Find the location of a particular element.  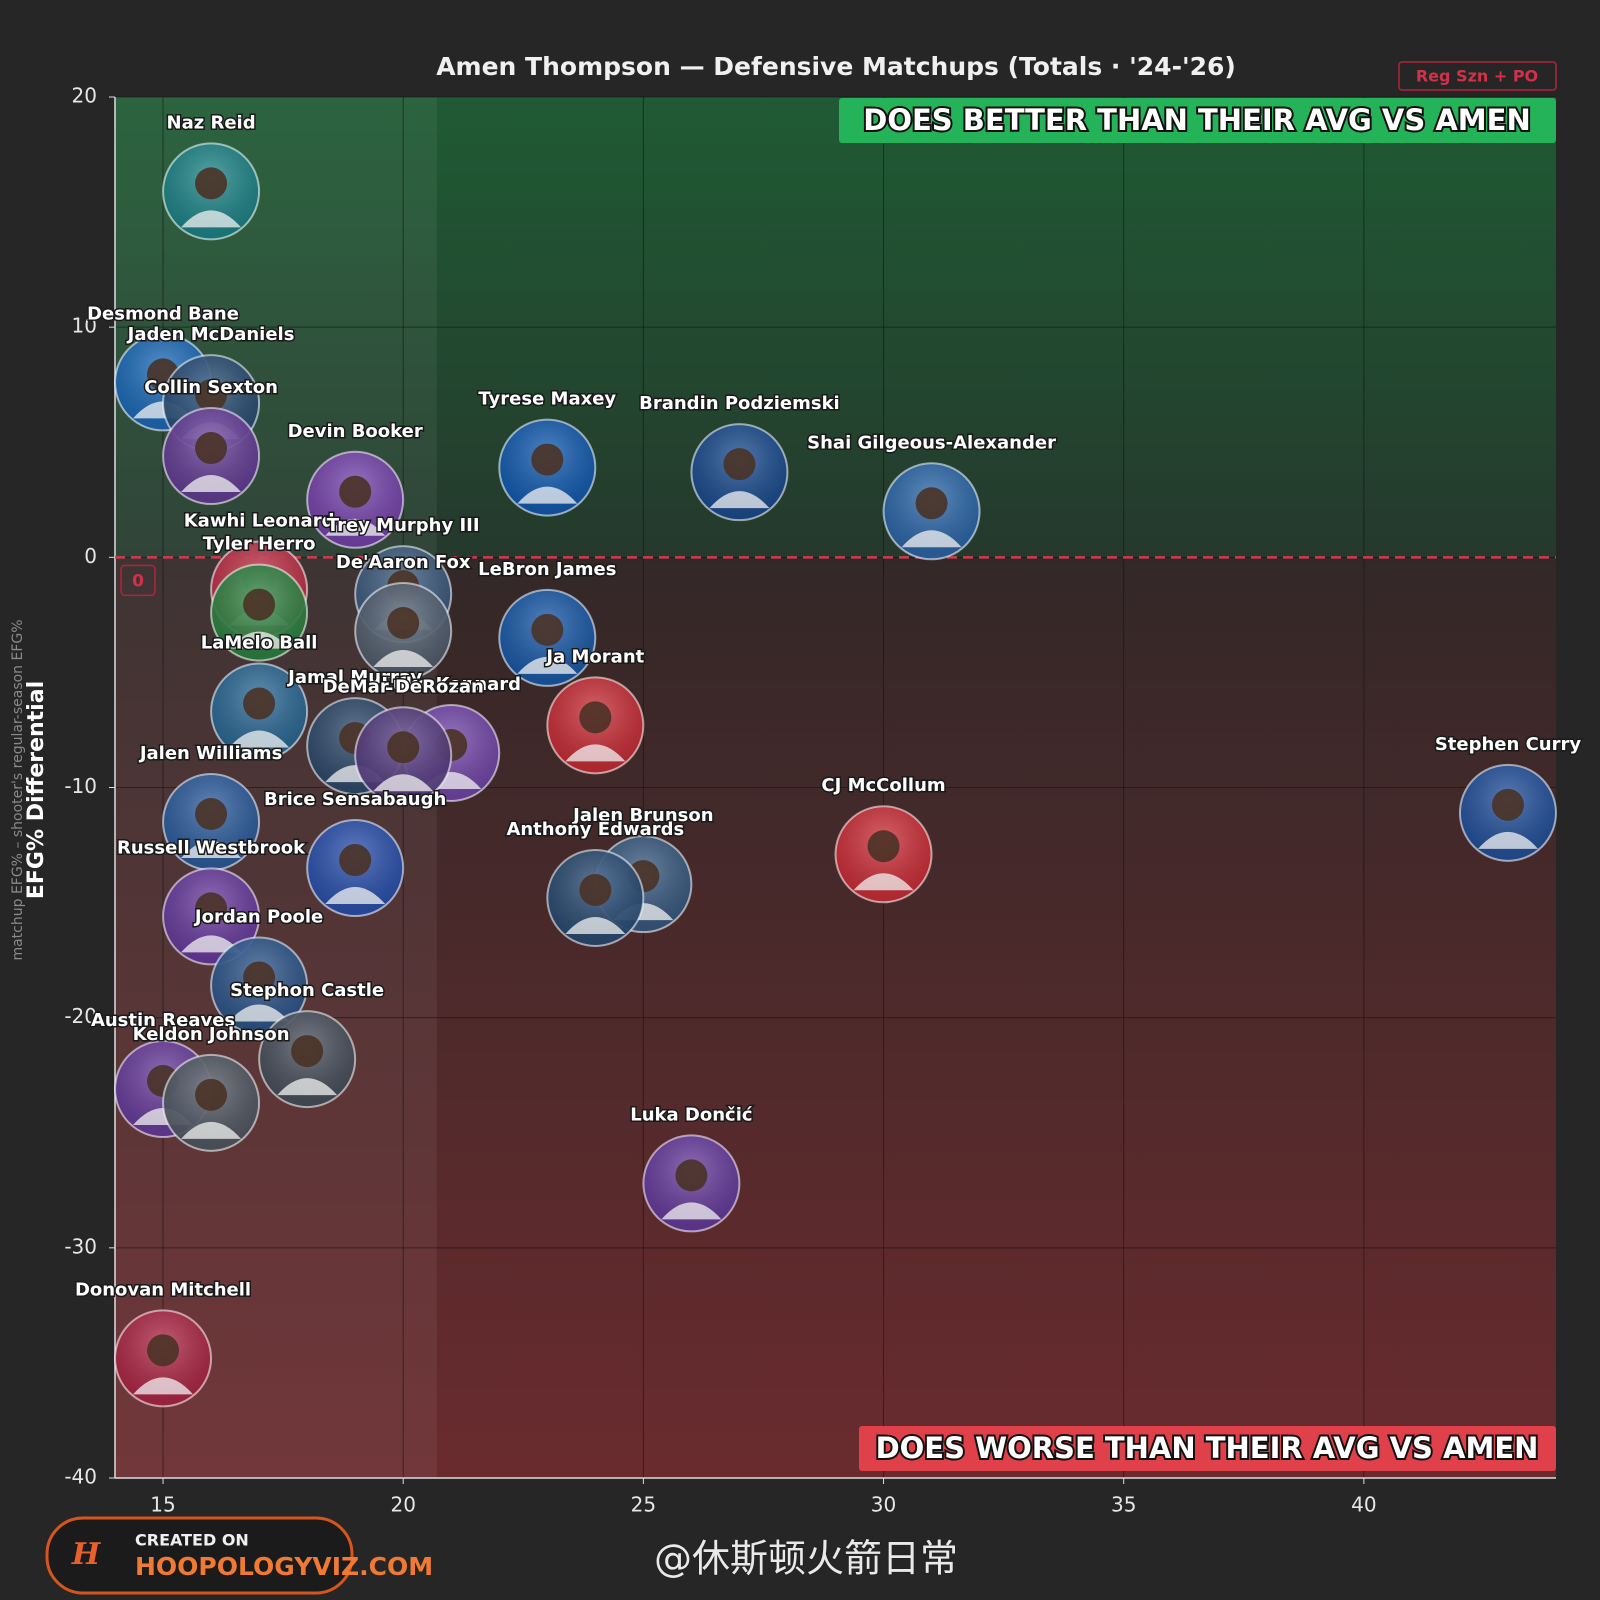

x-tick-label: 30 is located at coordinates (883, 1505).